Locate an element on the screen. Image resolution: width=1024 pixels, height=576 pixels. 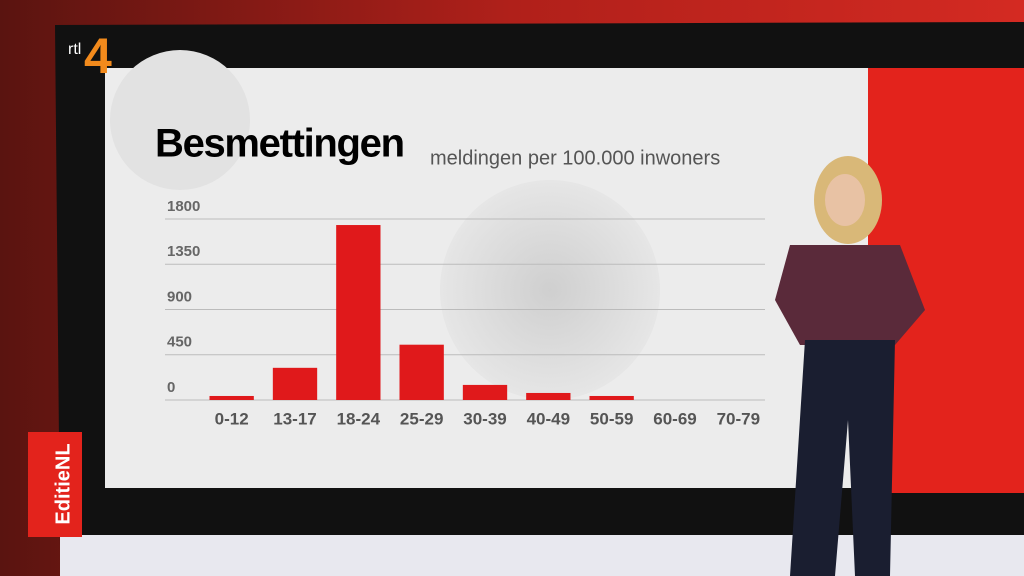
x-tick-label: 30-39 is located at coordinates (484, 418).